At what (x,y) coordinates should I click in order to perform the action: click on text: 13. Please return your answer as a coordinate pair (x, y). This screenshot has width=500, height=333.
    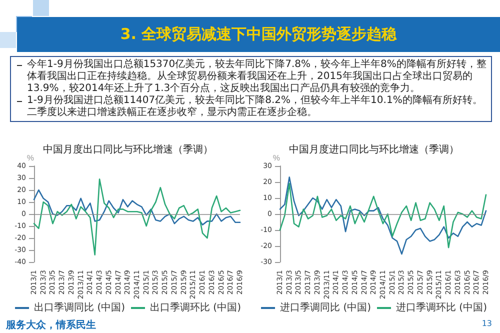
    Looking at the image, I should click on (487, 323).